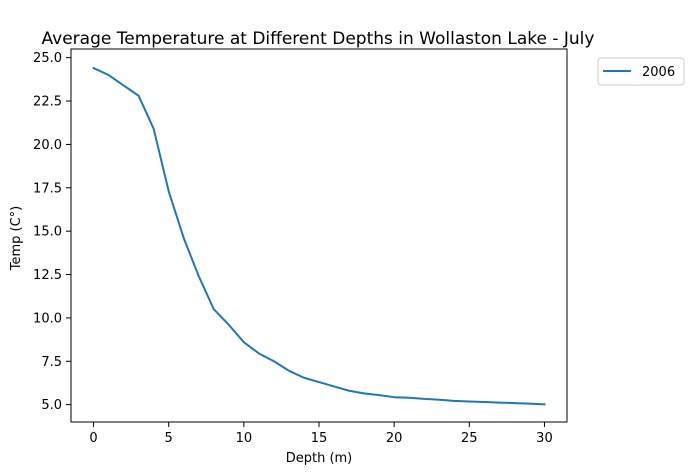 The image size is (692, 475). What do you see at coordinates (319, 438) in the screenshot?
I see `x-tick-label: 15` at bounding box center [319, 438].